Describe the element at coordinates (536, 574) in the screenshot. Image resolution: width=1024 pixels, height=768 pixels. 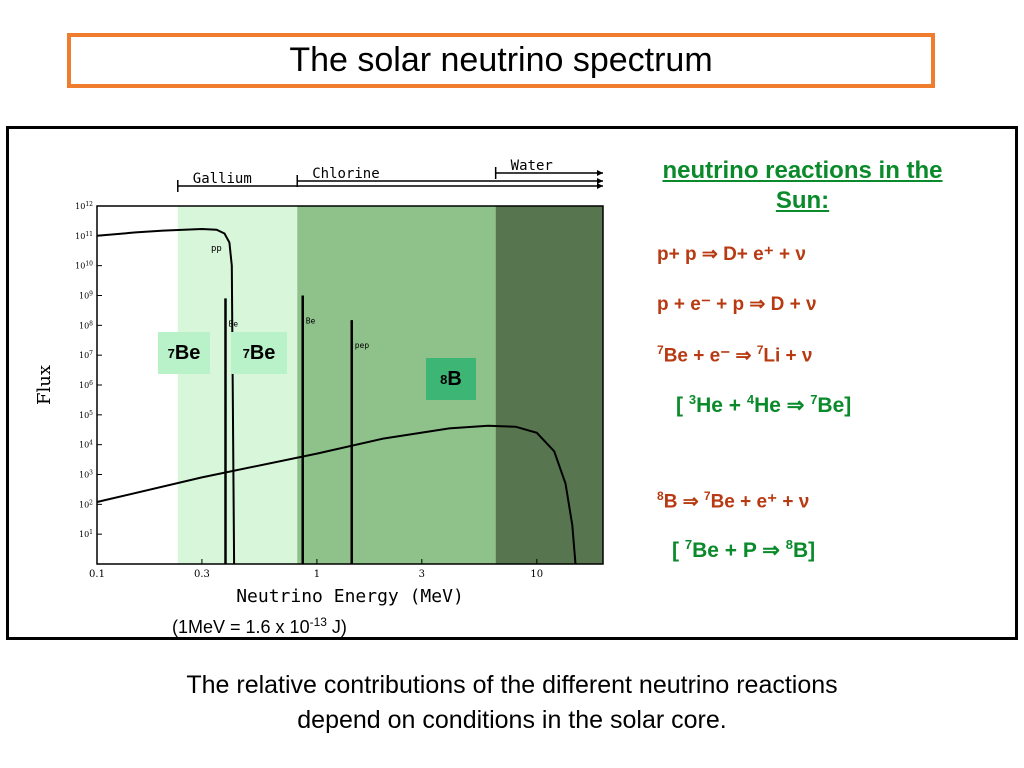
I see `x-tick-label: 10` at that location.